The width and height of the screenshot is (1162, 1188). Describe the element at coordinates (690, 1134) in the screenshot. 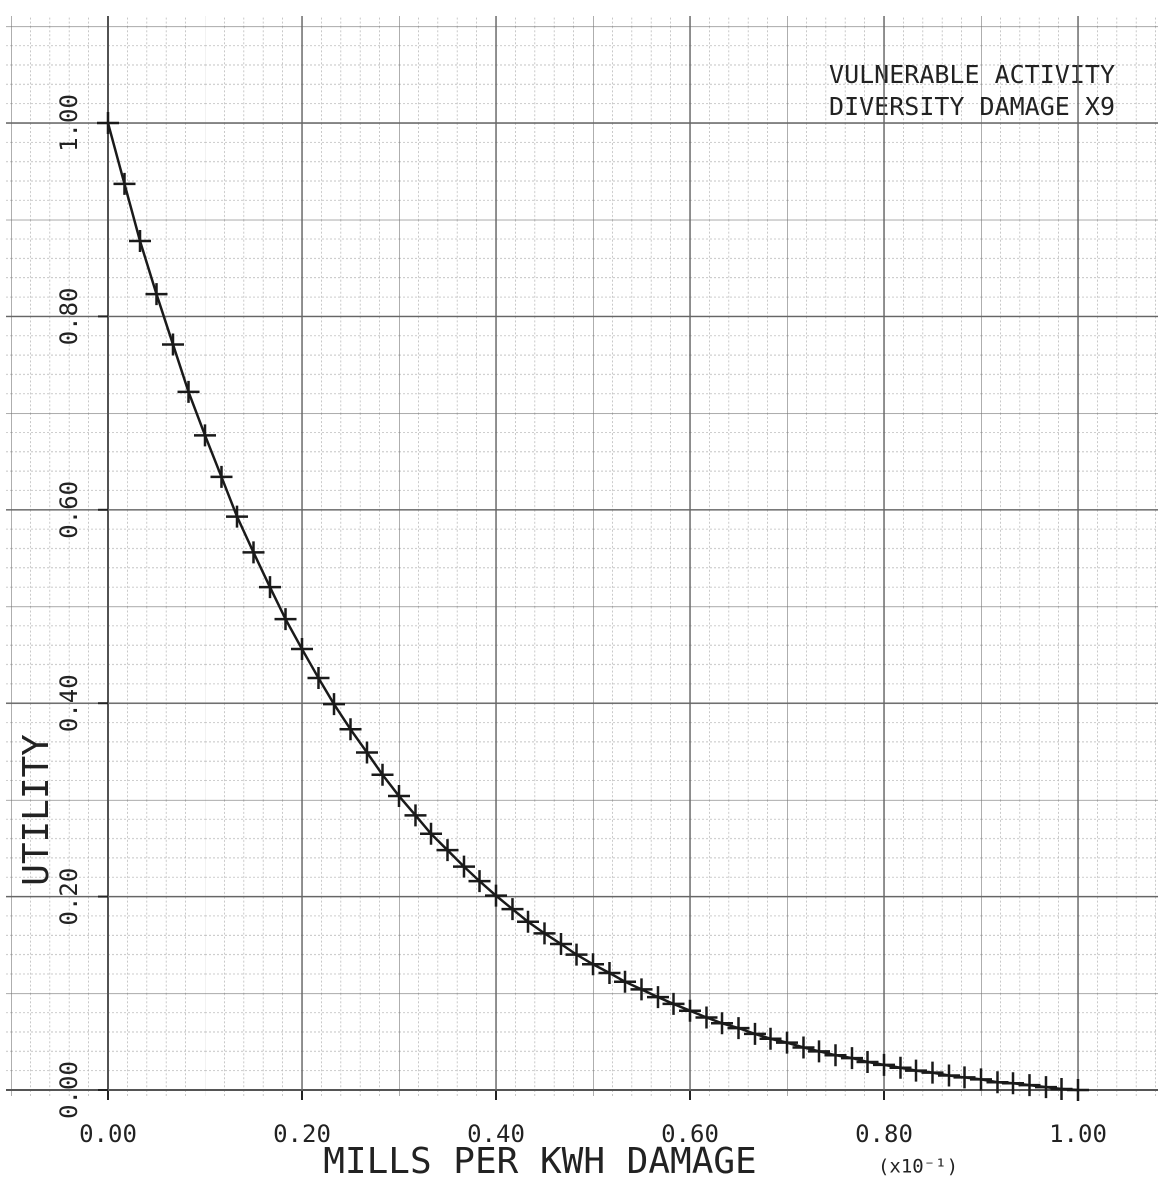

I see `x-tick-label: 0.60` at that location.